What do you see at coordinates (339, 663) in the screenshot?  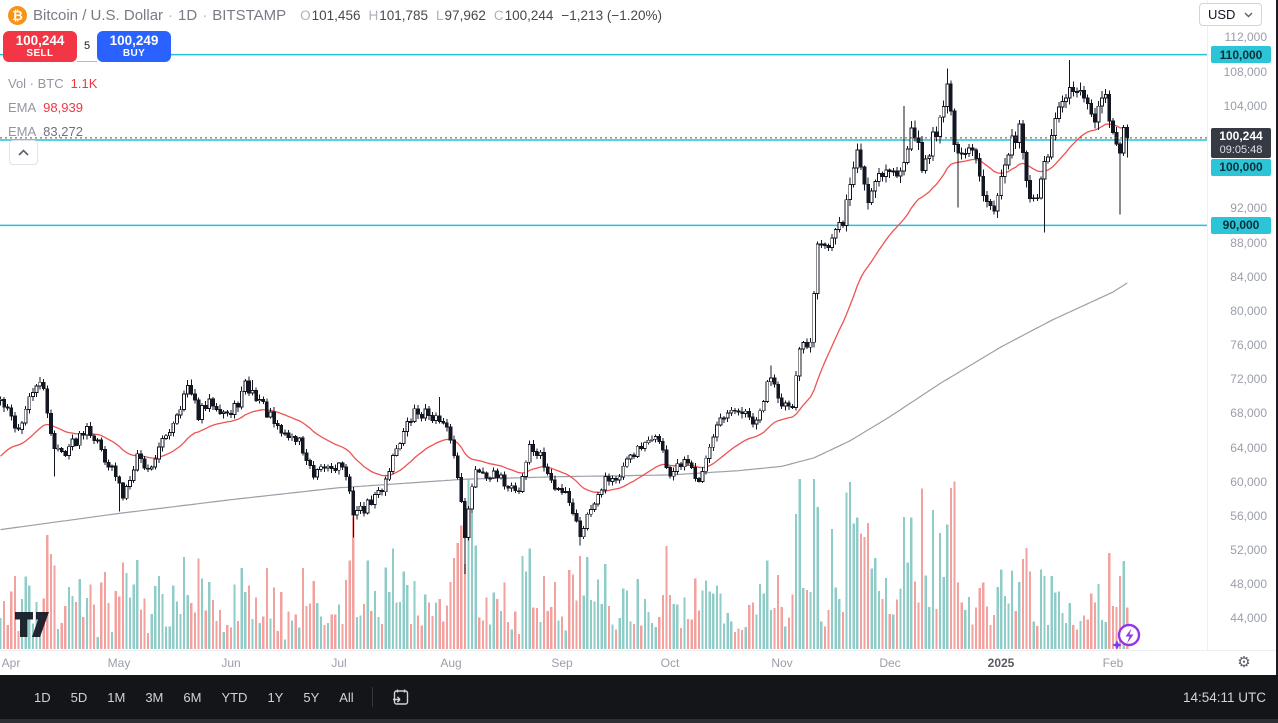 I see `time-axis-label-jul: Jul` at bounding box center [339, 663].